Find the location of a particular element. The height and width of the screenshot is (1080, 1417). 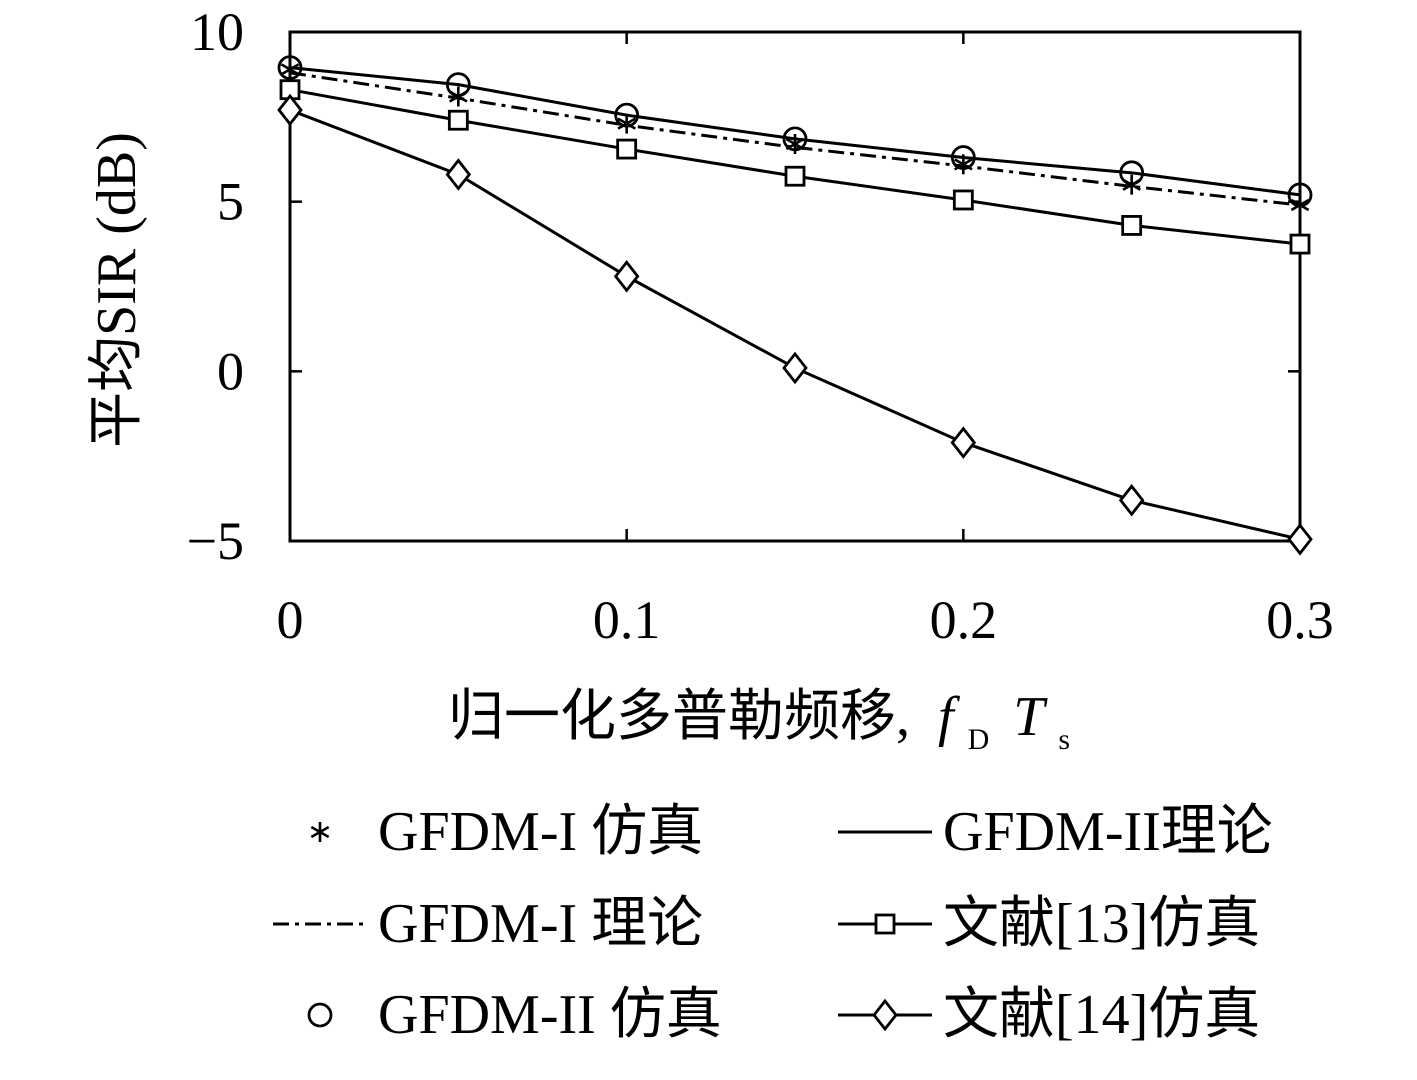

legend-label: GFDM-II 仿真 is located at coordinates (550, 1015).